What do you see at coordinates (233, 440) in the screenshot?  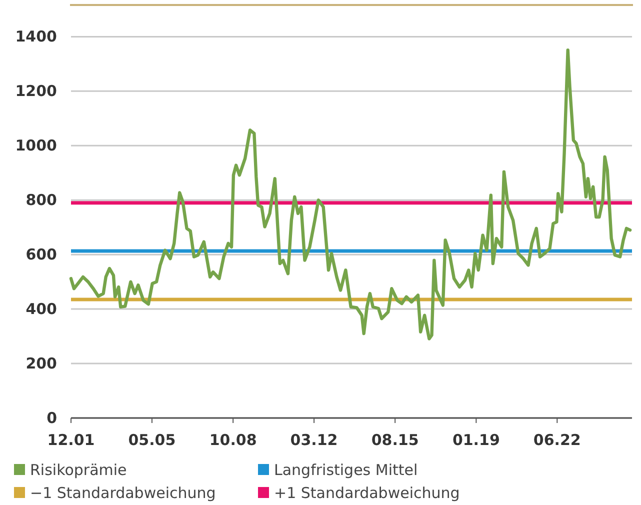 I see `x-tick-label: 10.08` at bounding box center [233, 440].